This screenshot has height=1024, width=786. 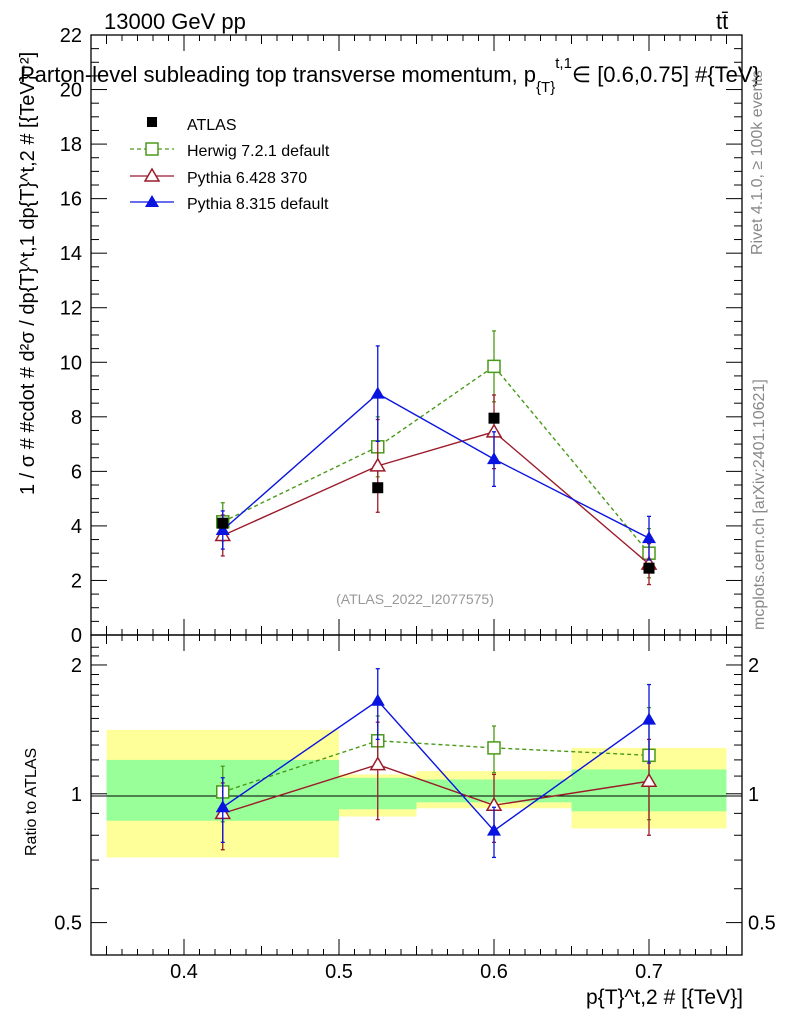 I want to click on ratio-herwig-point, so click(x=494, y=748).